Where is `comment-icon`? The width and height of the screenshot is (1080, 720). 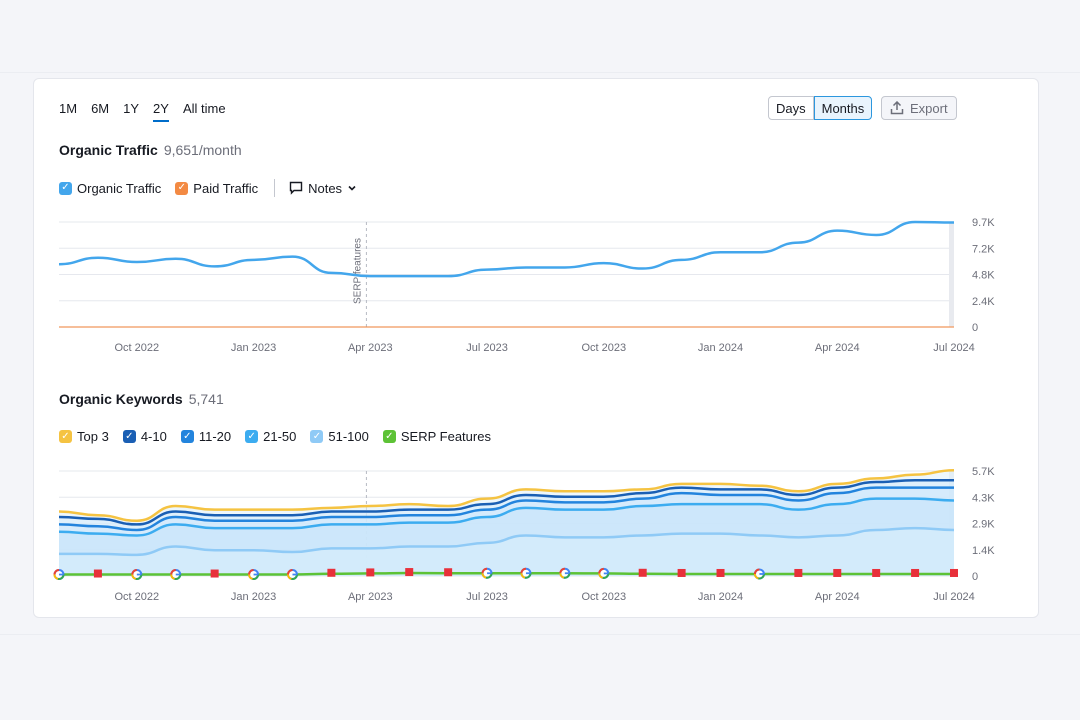 comment-icon is located at coordinates (296, 188).